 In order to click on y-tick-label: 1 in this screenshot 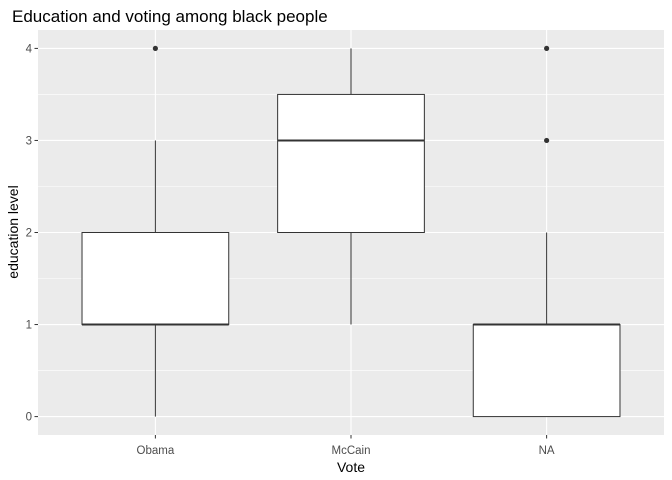, I will do `click(29, 326)`.